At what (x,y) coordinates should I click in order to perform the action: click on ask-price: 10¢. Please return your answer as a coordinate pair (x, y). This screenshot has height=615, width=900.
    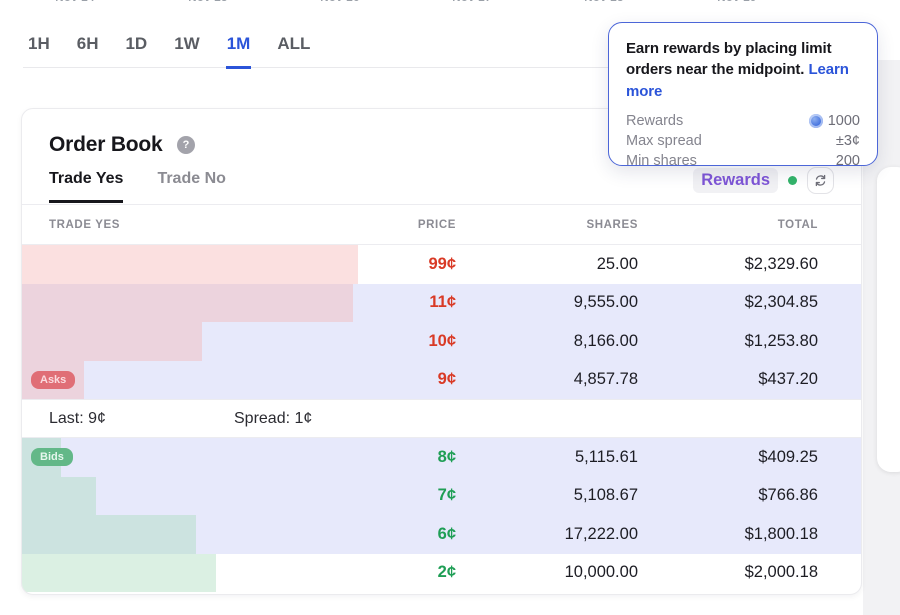
    Looking at the image, I should click on (442, 340).